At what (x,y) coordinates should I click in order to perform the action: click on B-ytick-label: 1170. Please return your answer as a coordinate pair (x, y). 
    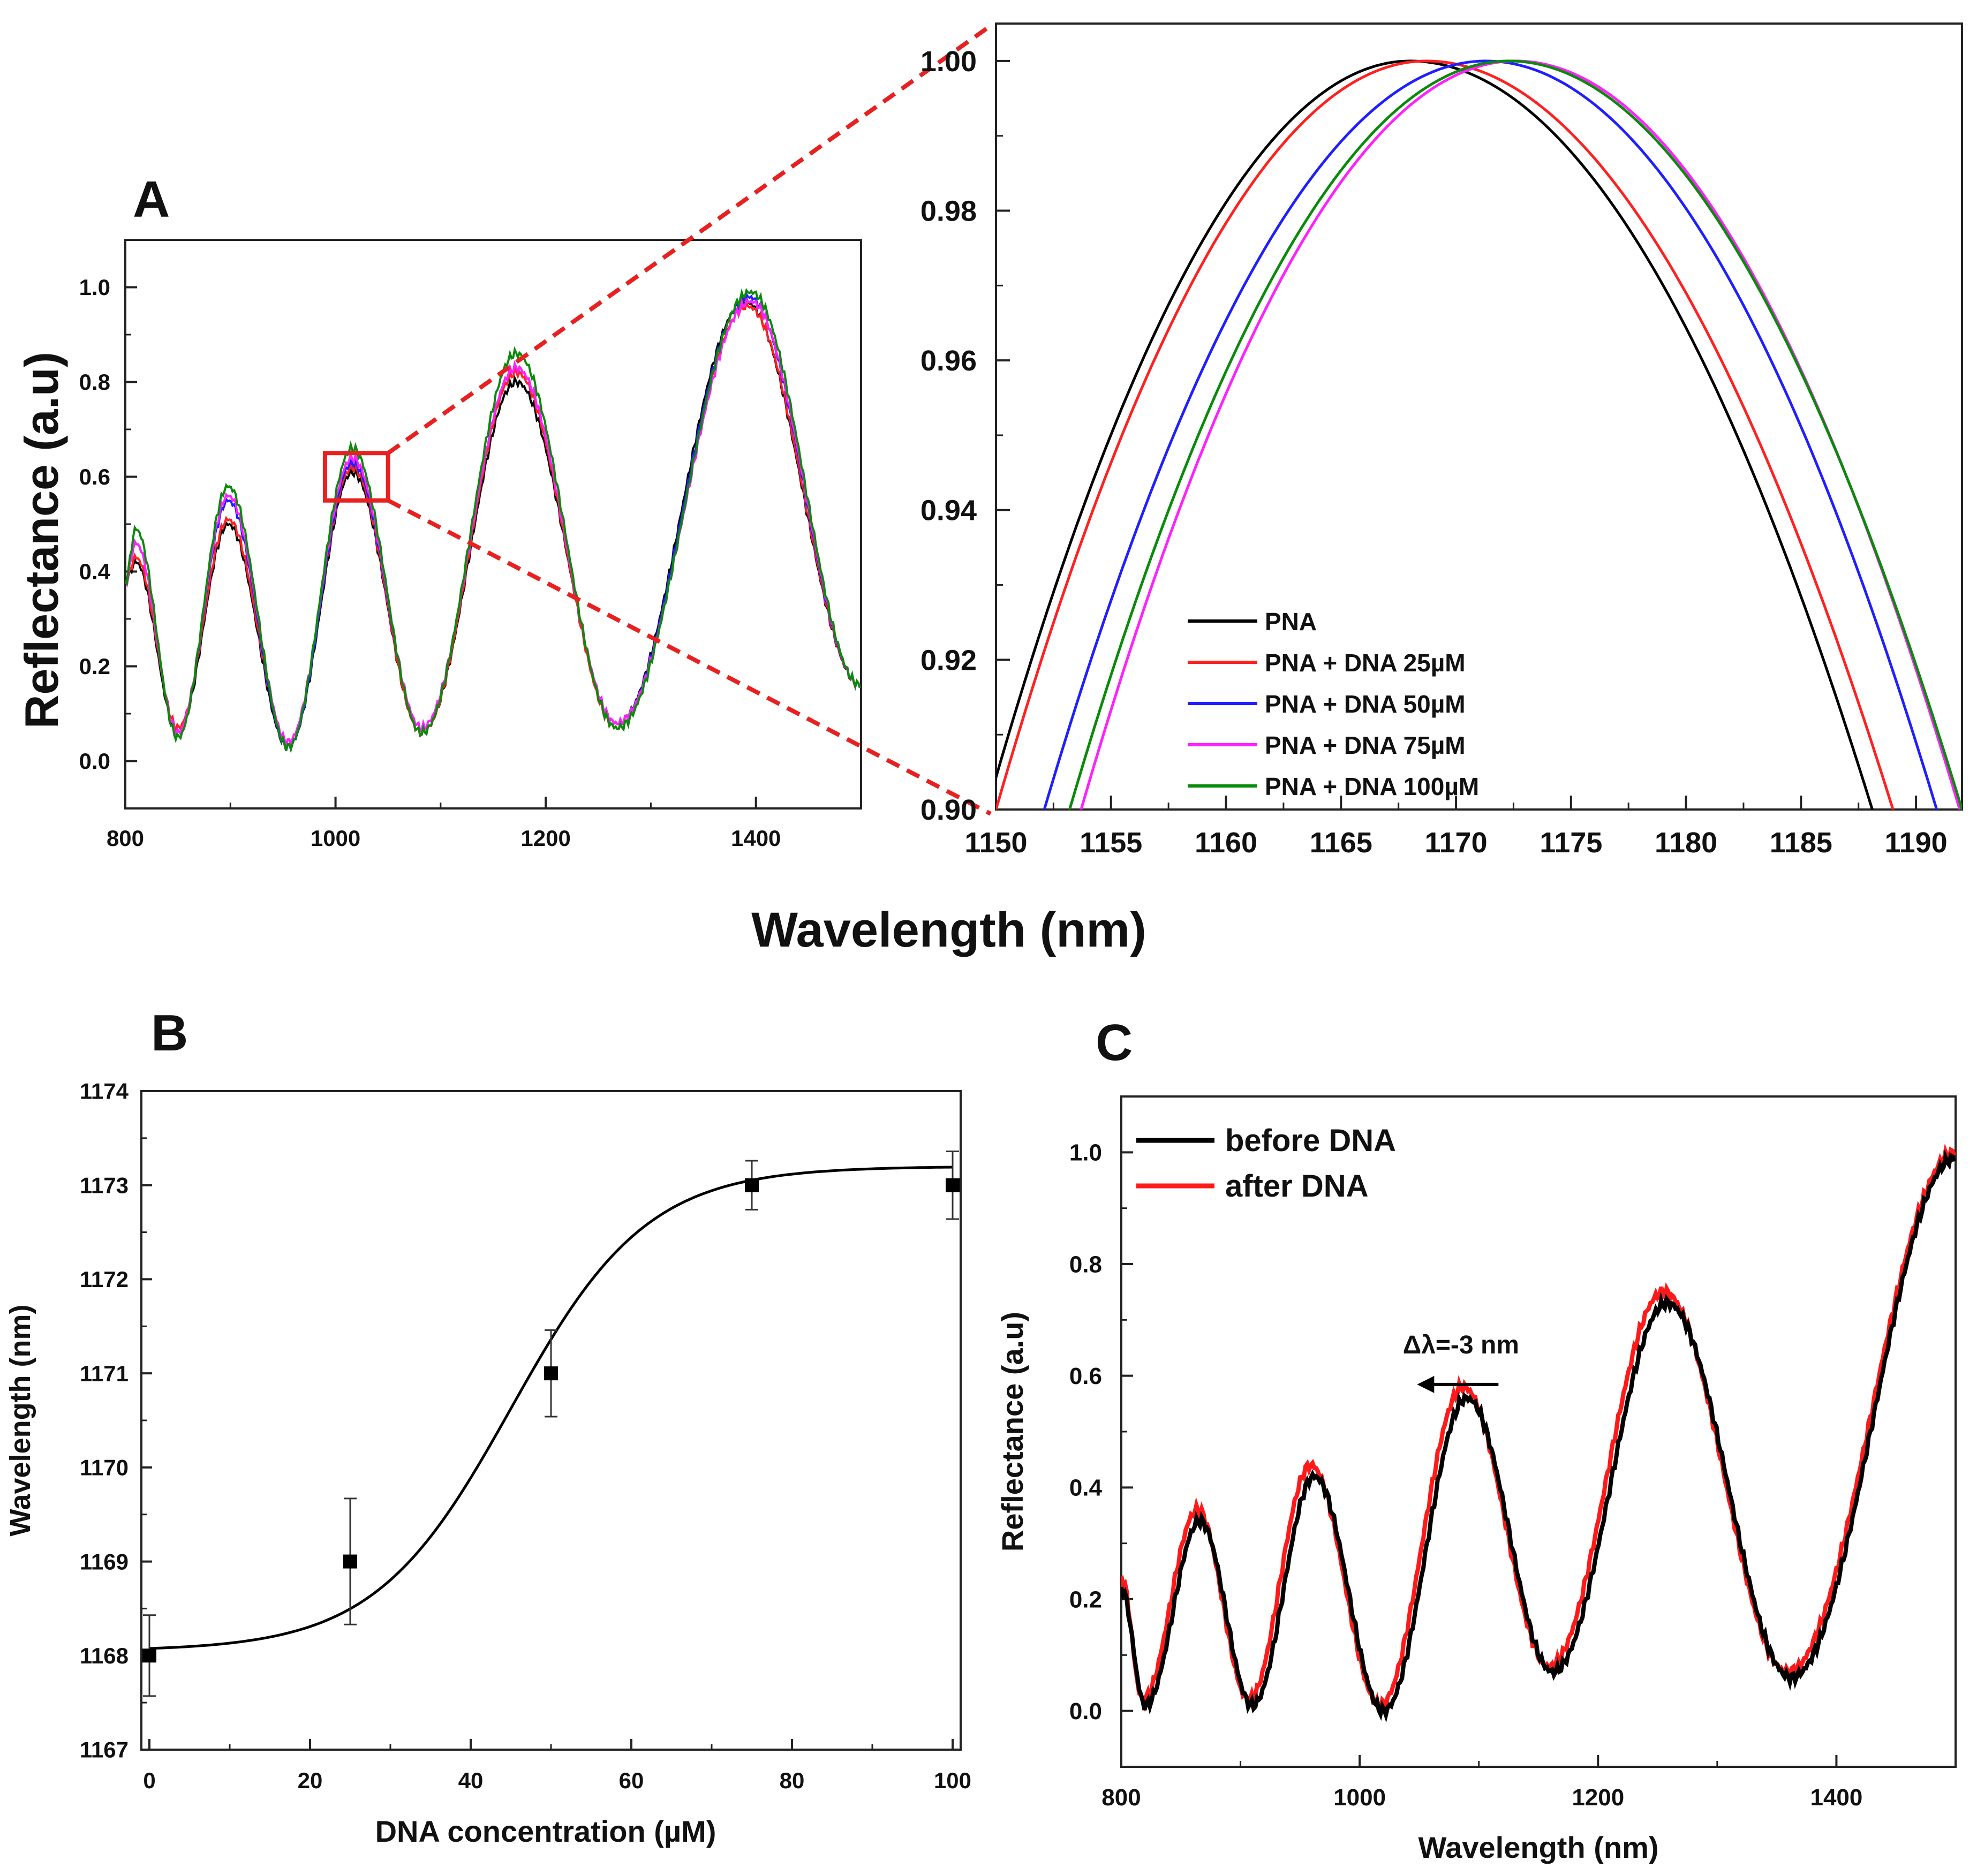
    Looking at the image, I should click on (104, 1467).